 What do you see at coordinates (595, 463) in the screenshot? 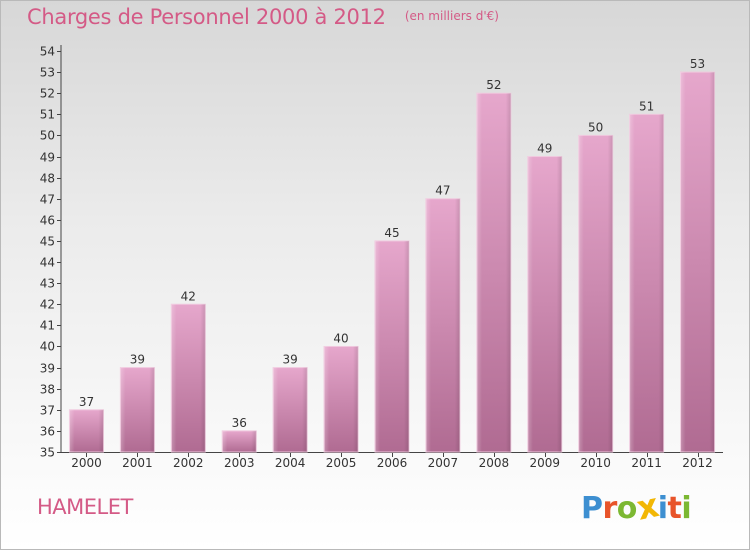
I see `x-tick-label: 2010` at bounding box center [595, 463].